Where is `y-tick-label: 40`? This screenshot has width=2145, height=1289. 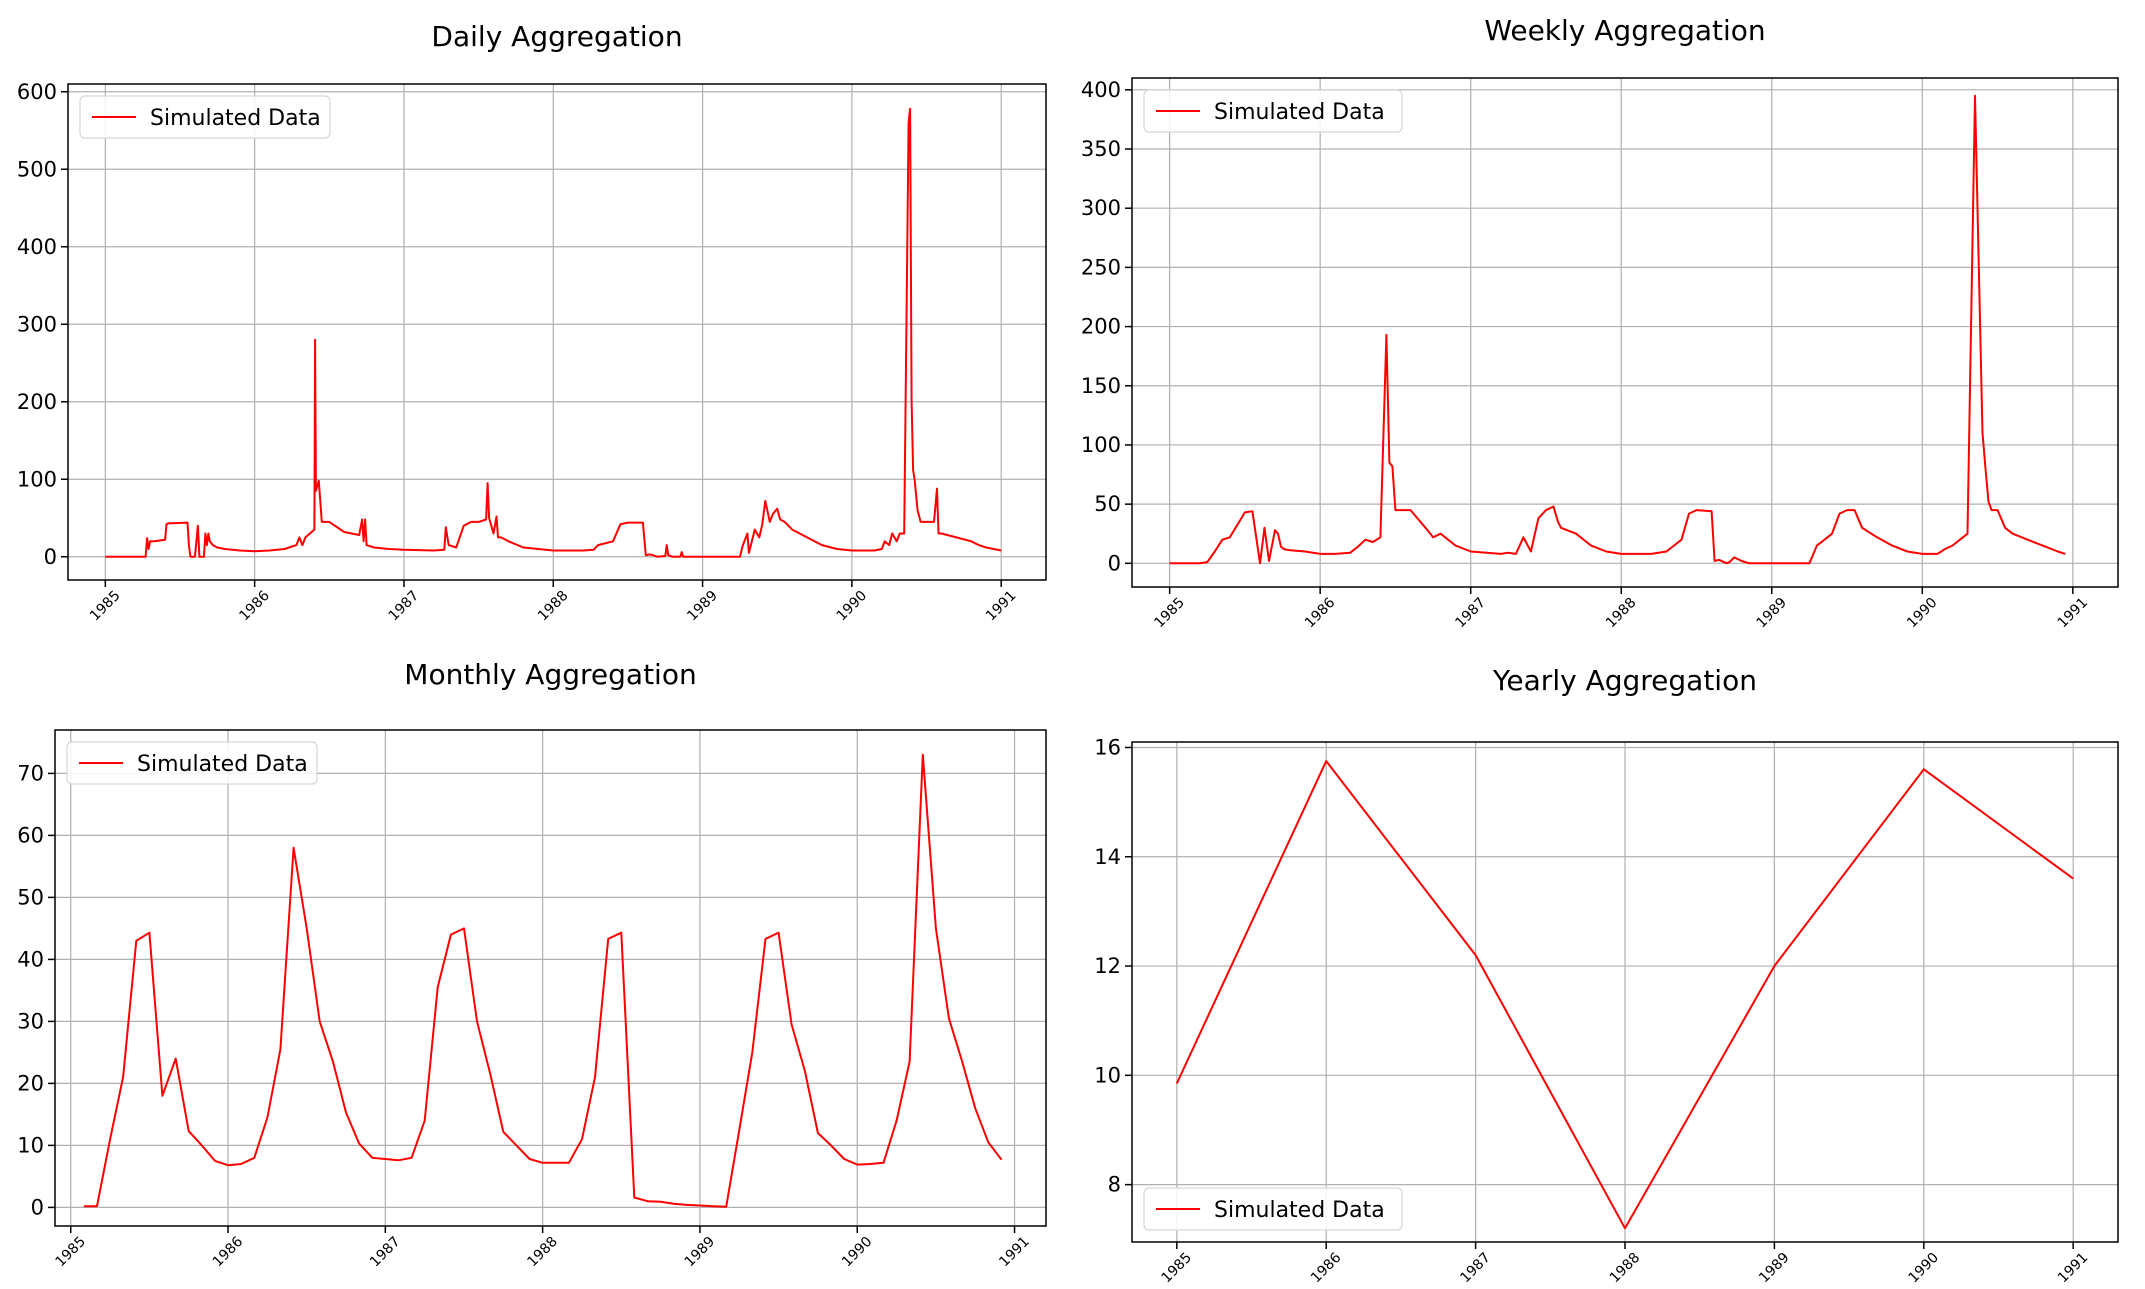 y-tick-label: 40 is located at coordinates (30, 959).